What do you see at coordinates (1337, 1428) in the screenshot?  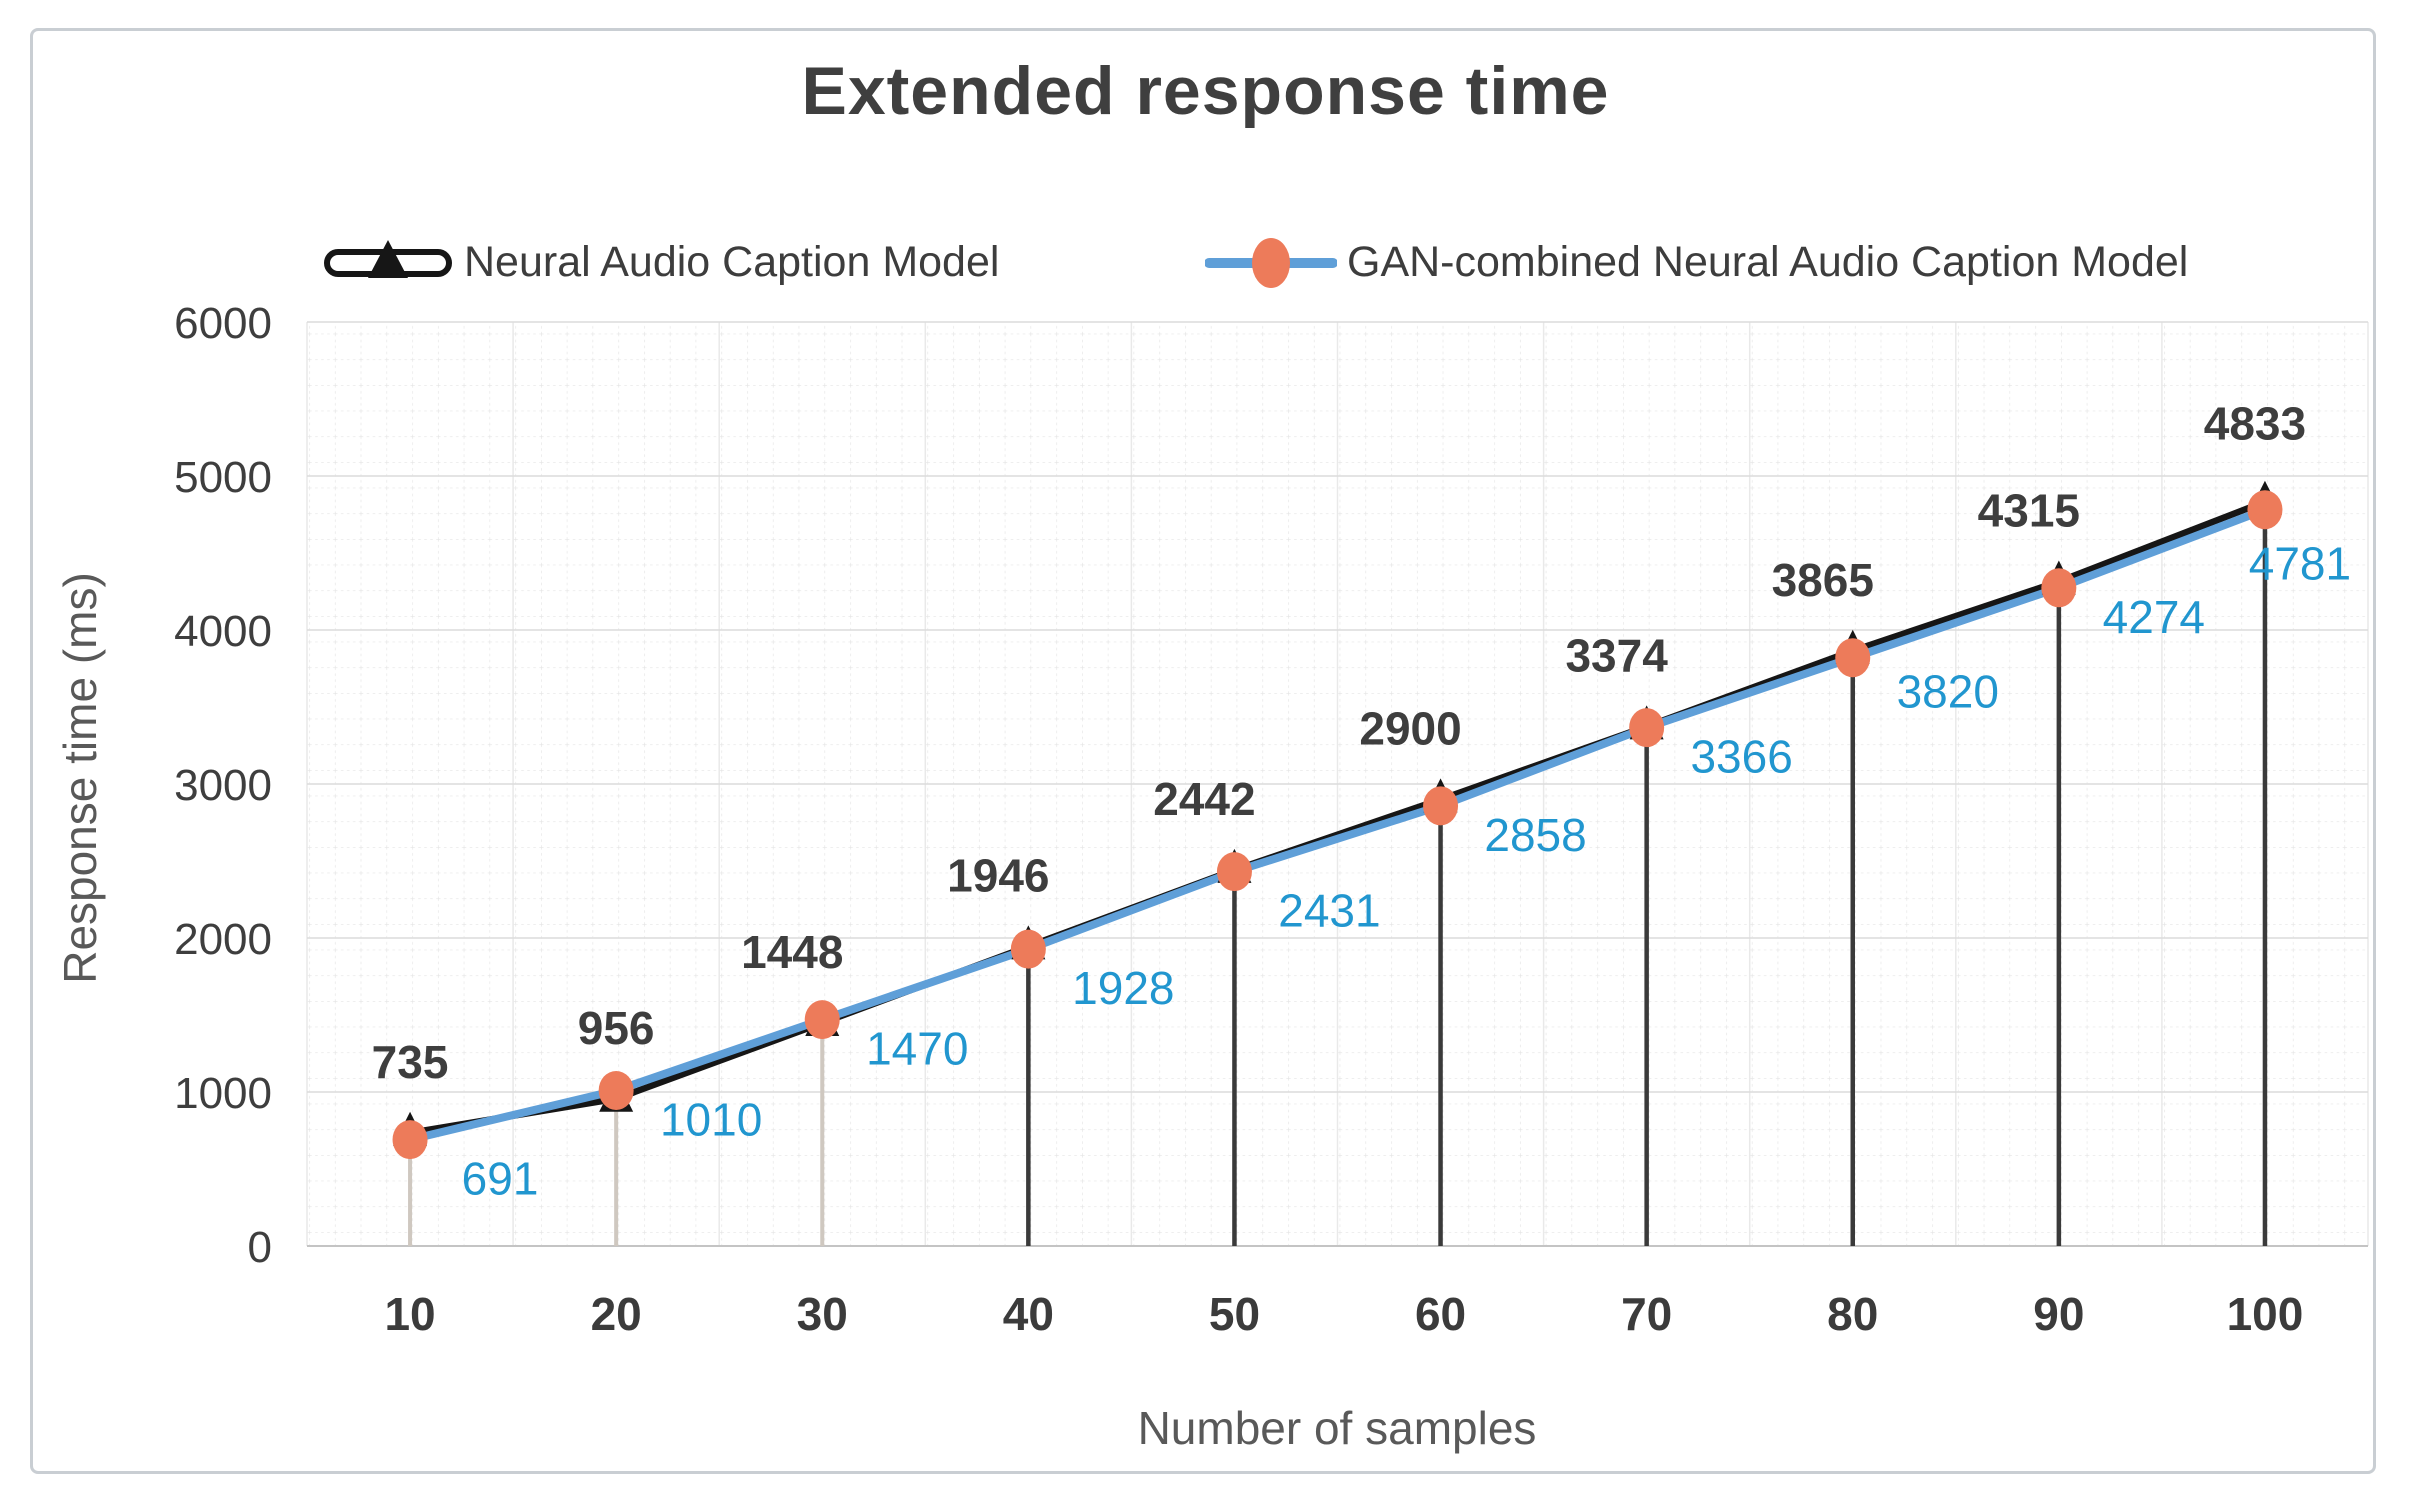 I see `x-axis-title: Number of samples` at bounding box center [1337, 1428].